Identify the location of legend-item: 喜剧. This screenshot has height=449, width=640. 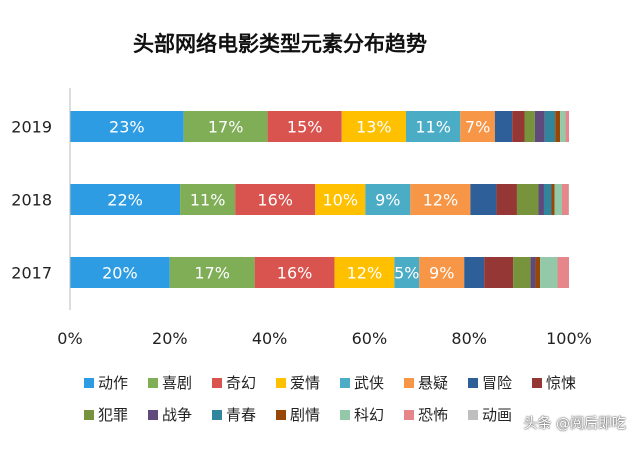
(180, 382).